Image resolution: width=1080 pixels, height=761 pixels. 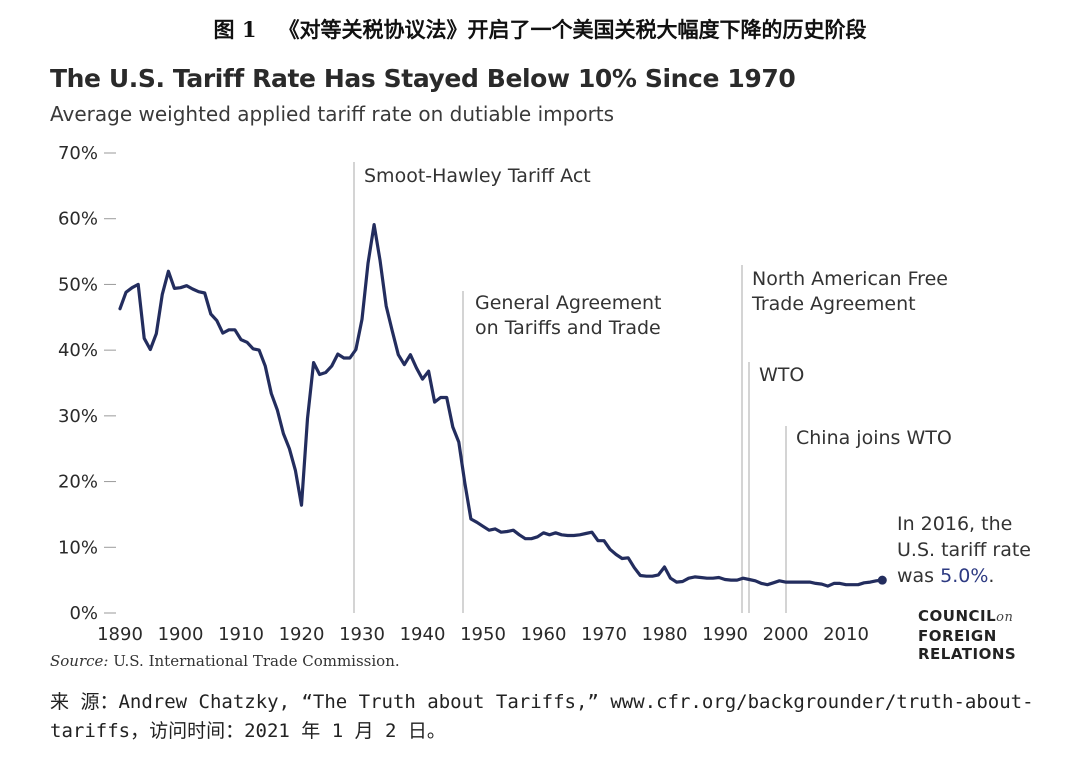 What do you see at coordinates (78, 219) in the screenshot?
I see `y-tick-label: 60%` at bounding box center [78, 219].